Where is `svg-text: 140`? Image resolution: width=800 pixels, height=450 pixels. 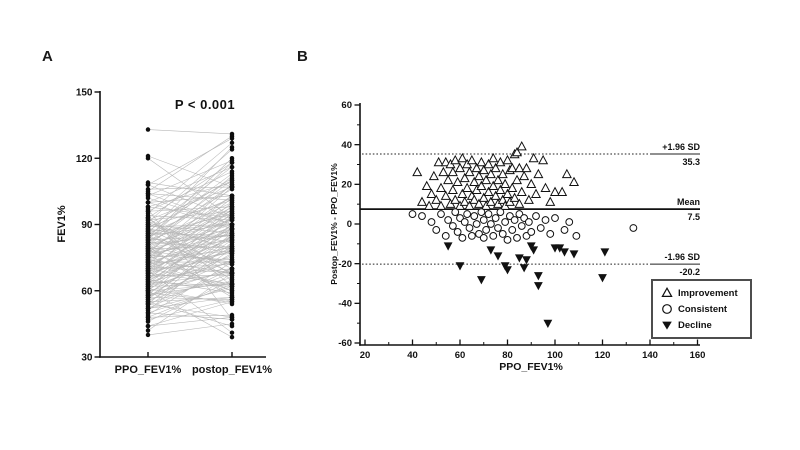
svg-text: 140 is located at coordinates (650, 355).